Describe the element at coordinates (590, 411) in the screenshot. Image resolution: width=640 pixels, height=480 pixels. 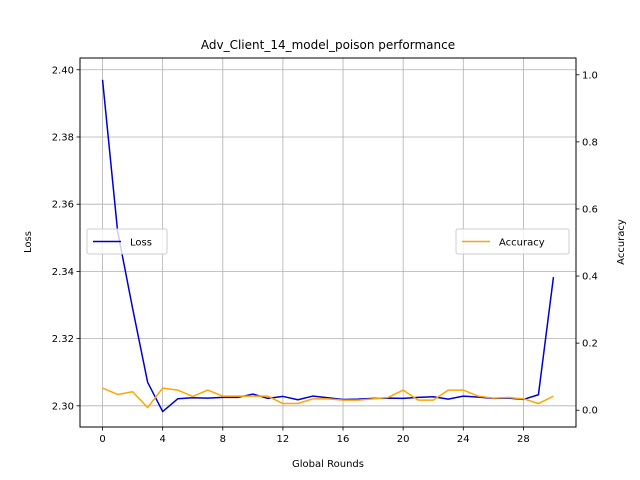
I see `right-y-tick-label: 0.0` at that location.